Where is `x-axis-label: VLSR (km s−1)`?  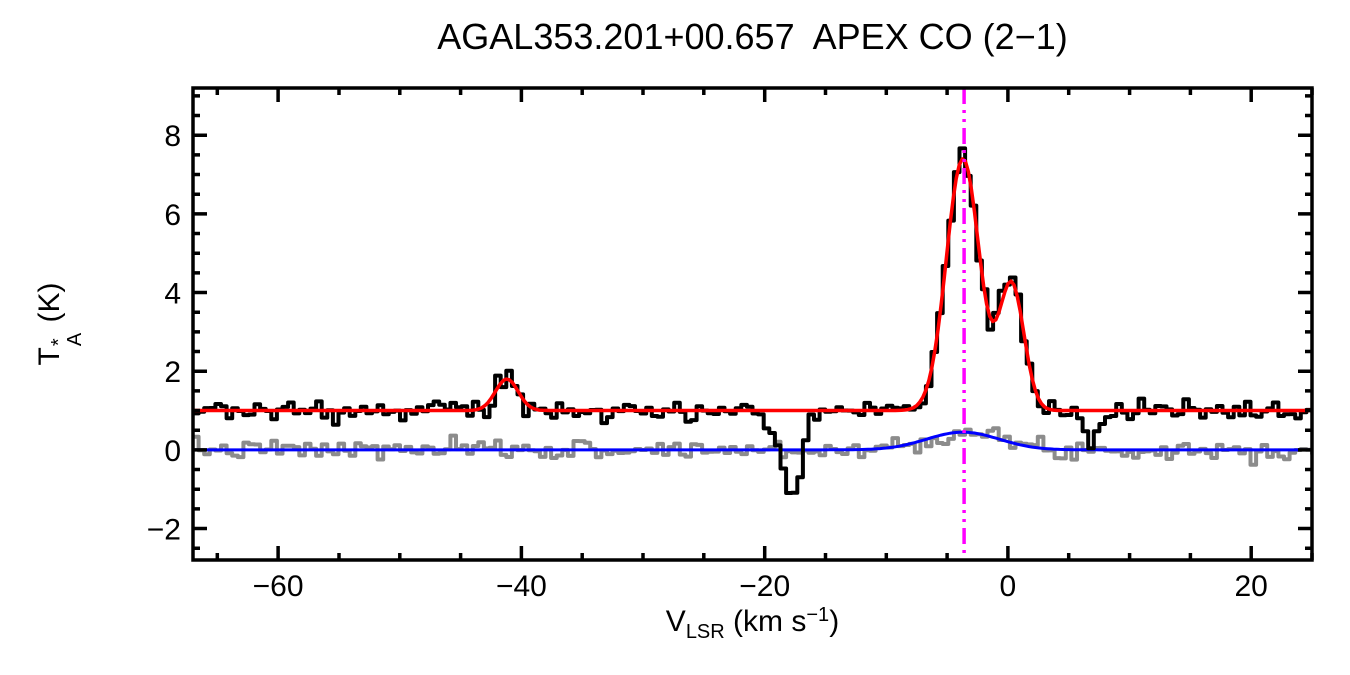
x-axis-label: VLSR (km s−1) is located at coordinates (752, 624).